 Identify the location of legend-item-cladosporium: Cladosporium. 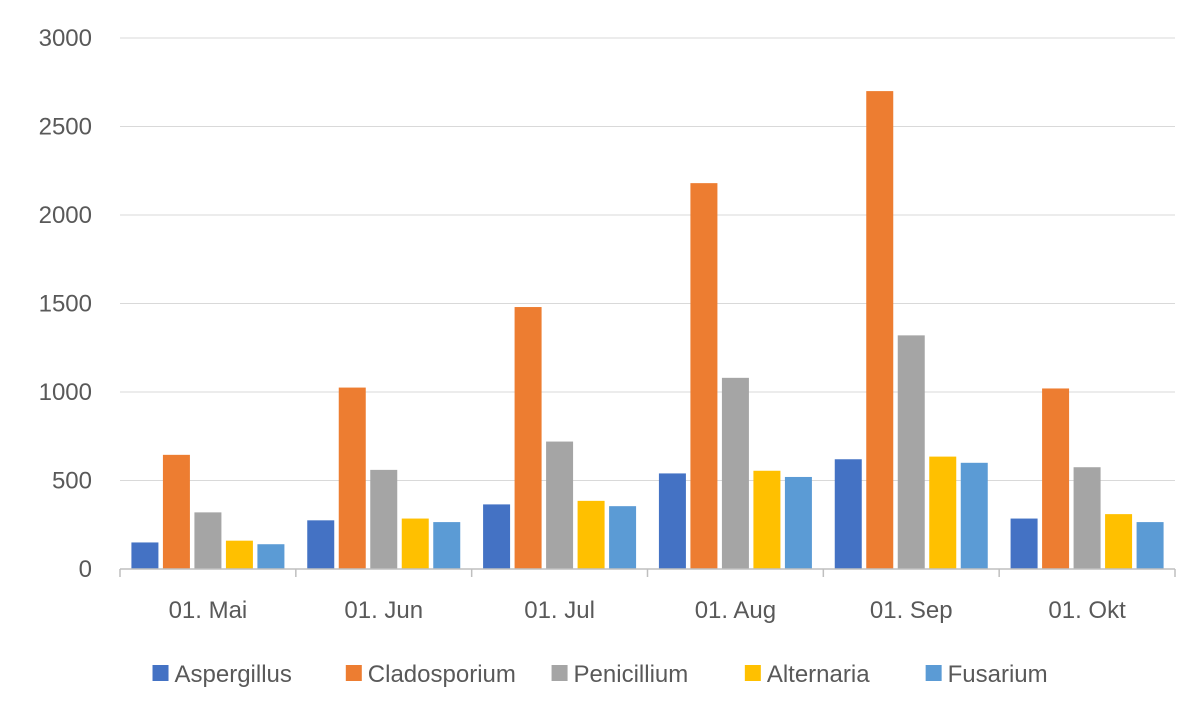
(430, 674).